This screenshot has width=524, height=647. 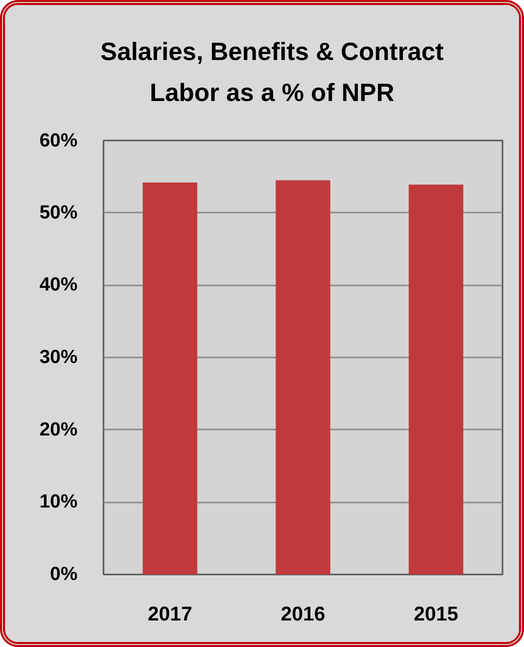 What do you see at coordinates (303, 615) in the screenshot?
I see `x-tick-label: 2016` at bounding box center [303, 615].